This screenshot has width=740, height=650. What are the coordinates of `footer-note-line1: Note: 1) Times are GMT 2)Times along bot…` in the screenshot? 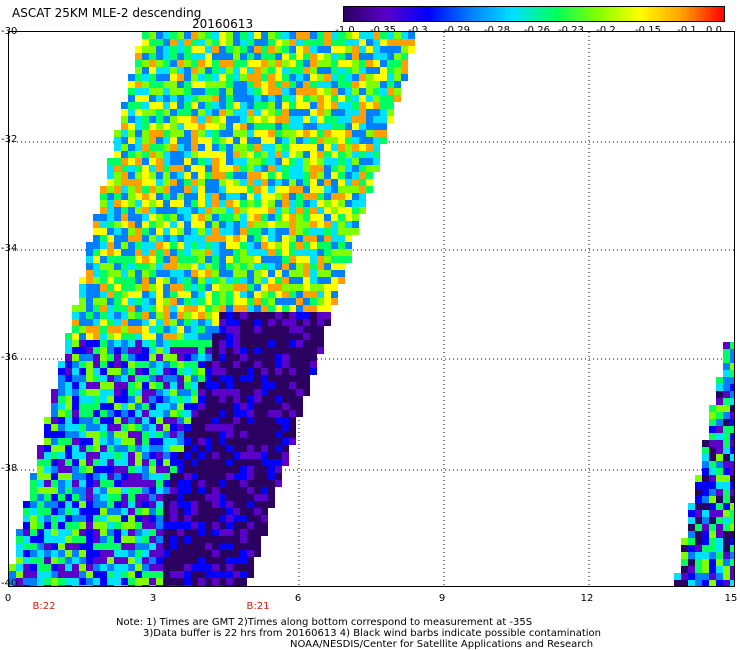 It's located at (324, 622).